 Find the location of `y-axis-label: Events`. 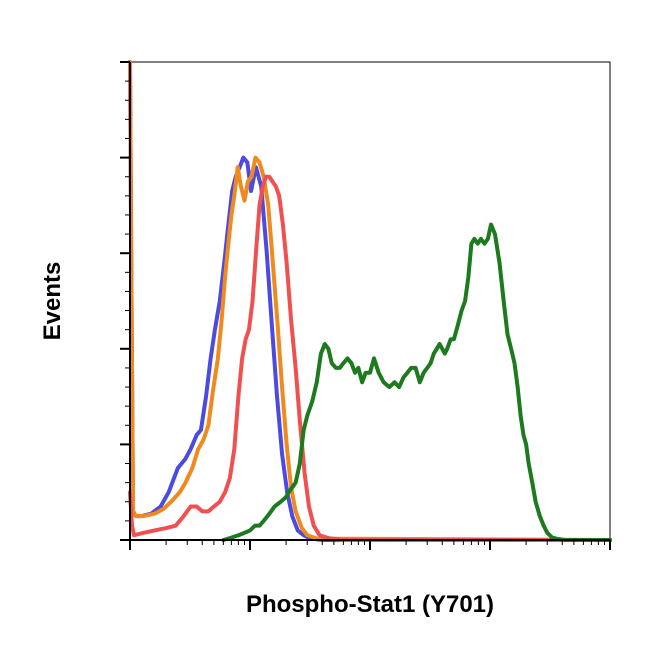

y-axis-label: Events is located at coordinates (52, 301).